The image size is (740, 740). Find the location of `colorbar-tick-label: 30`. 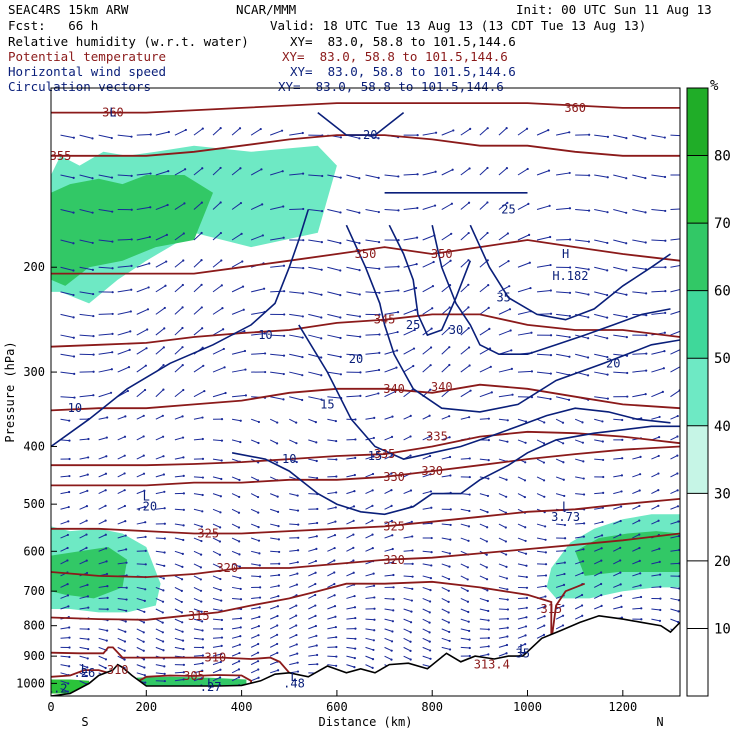

colorbar-tick-label: 30 is located at coordinates (722, 494).